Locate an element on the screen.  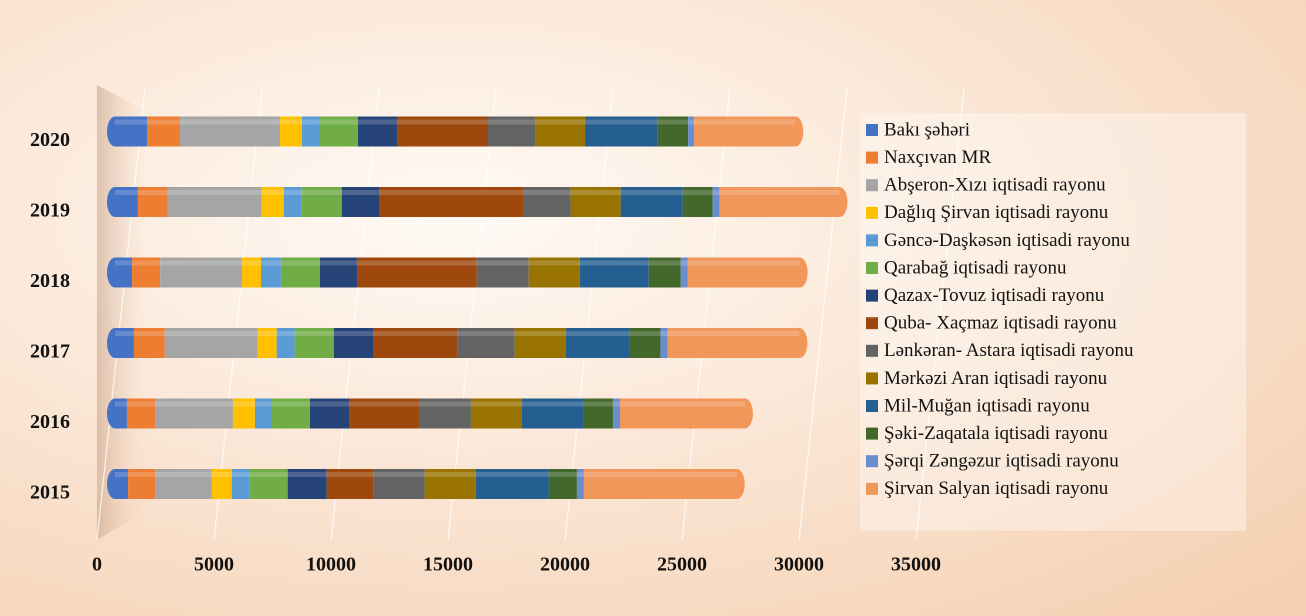
legend-label: Qarabağ iqtisadi rayonu is located at coordinates (975, 267).